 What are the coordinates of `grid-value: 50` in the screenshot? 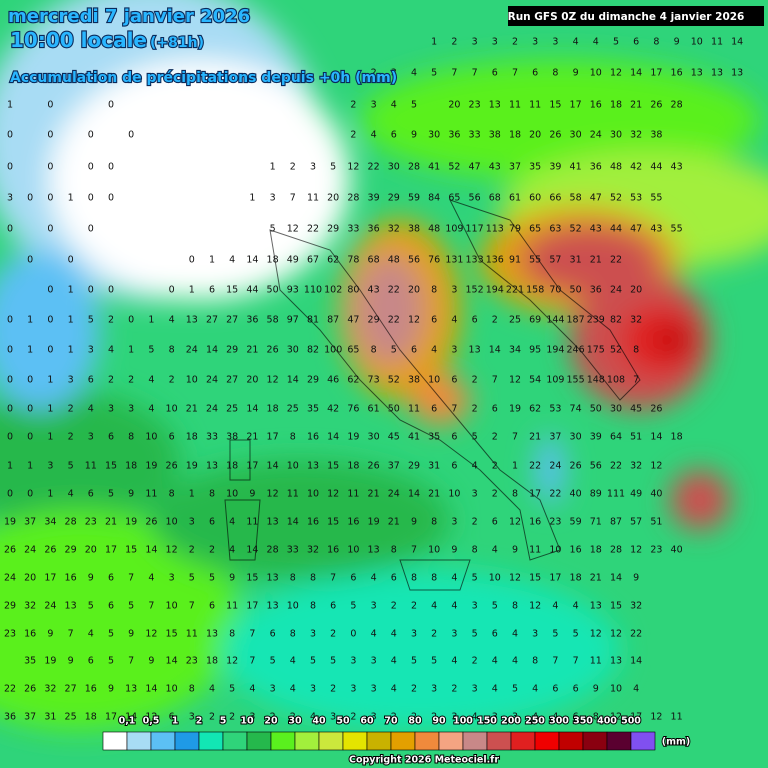 It's located at (576, 290).